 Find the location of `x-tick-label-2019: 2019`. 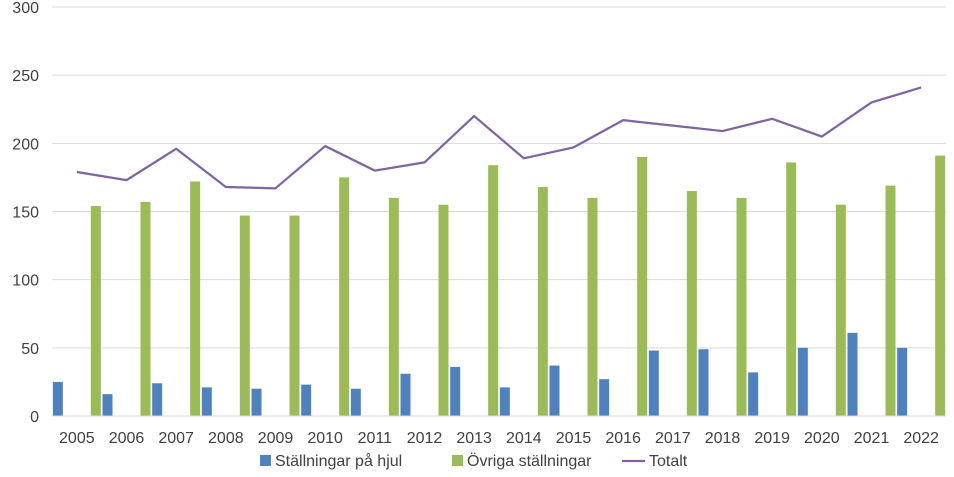

x-tick-label-2019: 2019 is located at coordinates (772, 438).